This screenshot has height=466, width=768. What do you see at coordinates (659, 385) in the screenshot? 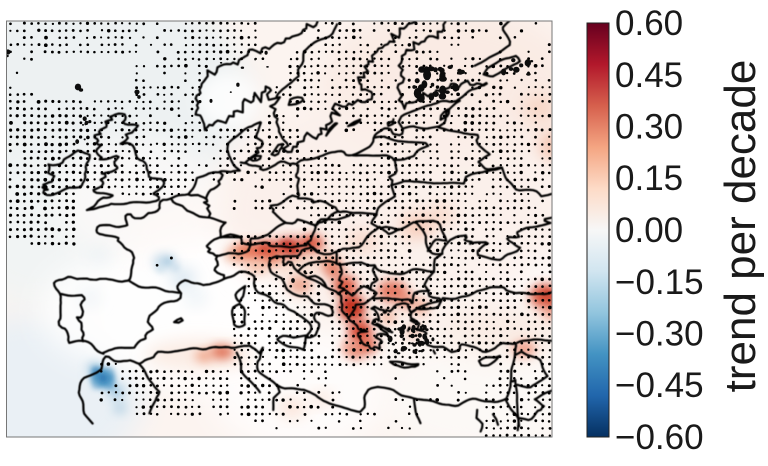
I see `svg-text: −0.45` at bounding box center [659, 385].